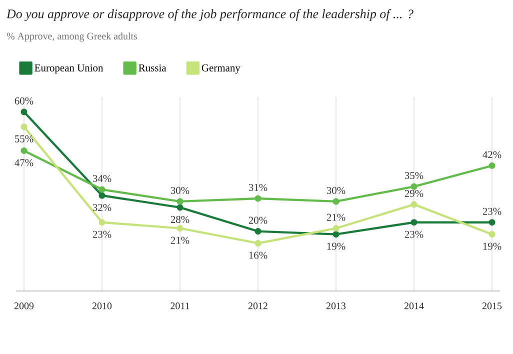 The width and height of the screenshot is (513, 354). Describe the element at coordinates (102, 178) in the screenshot. I see `data-label: 34%` at that location.